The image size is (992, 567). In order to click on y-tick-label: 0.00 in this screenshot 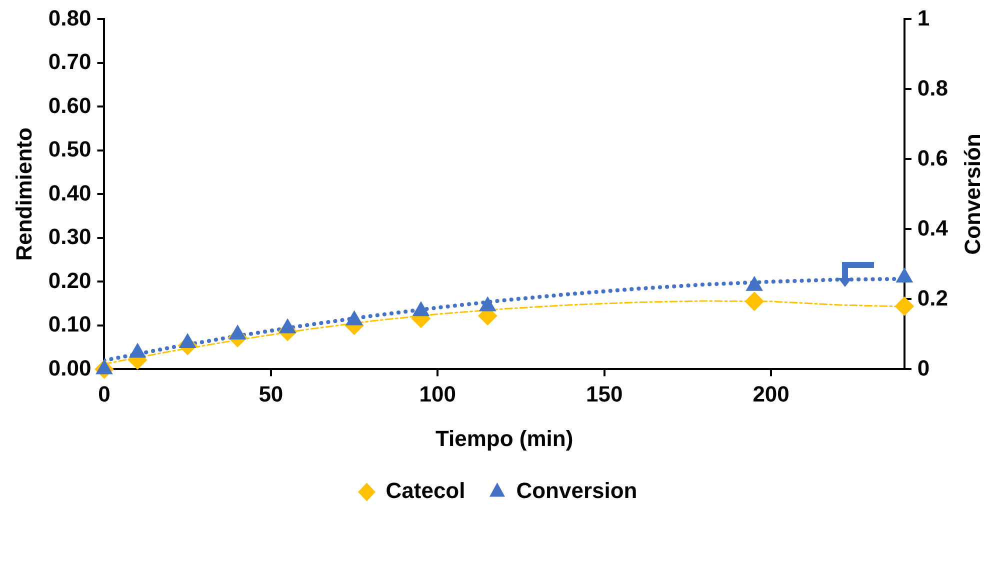, I will do `click(70, 367)`.